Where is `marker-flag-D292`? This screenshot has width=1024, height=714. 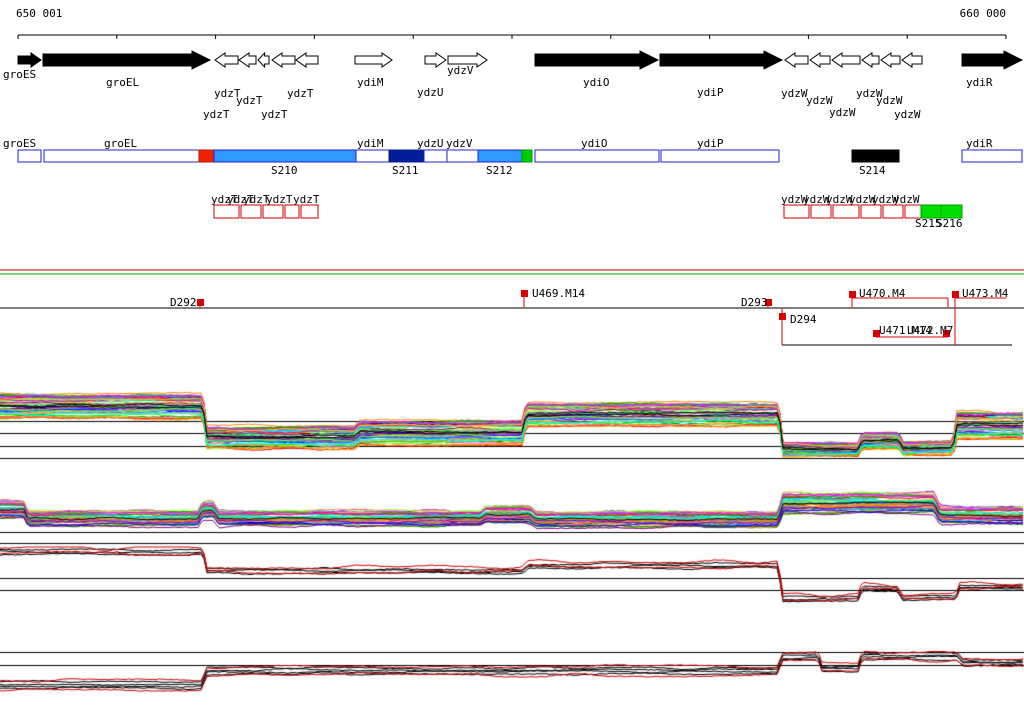 marker-flag-D292 is located at coordinates (200, 302).